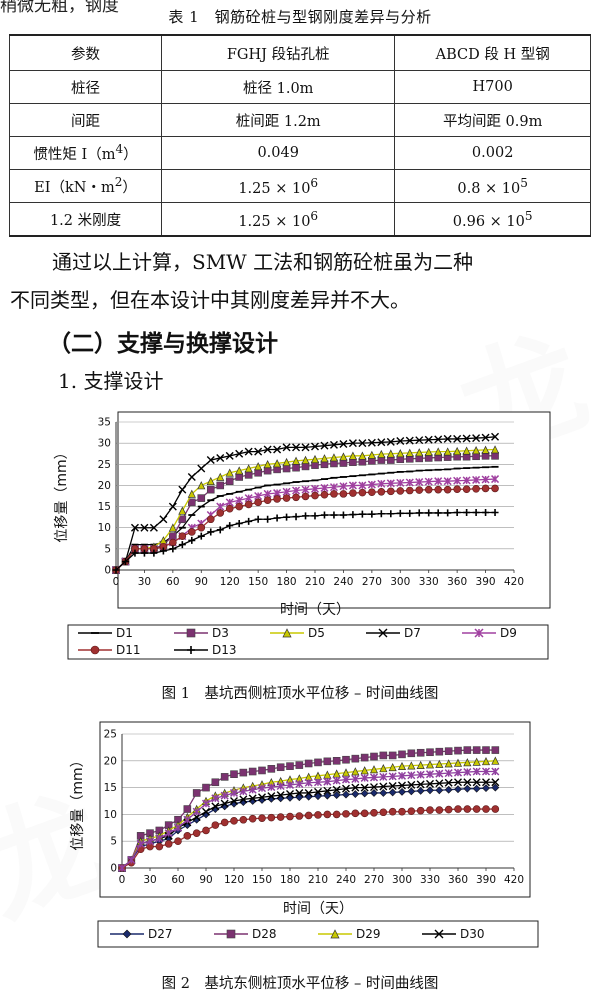 This screenshot has height=1001, width=600. I want to click on y-tick-label: 15, so click(110, 788).